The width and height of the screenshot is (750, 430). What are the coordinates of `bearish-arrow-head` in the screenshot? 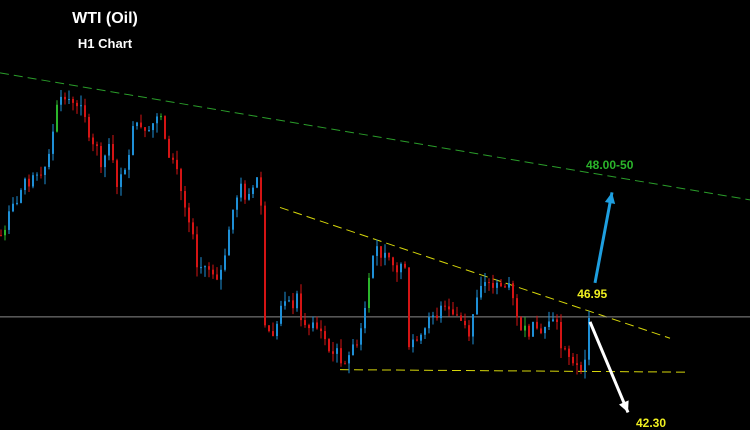 It's located at (624, 406).